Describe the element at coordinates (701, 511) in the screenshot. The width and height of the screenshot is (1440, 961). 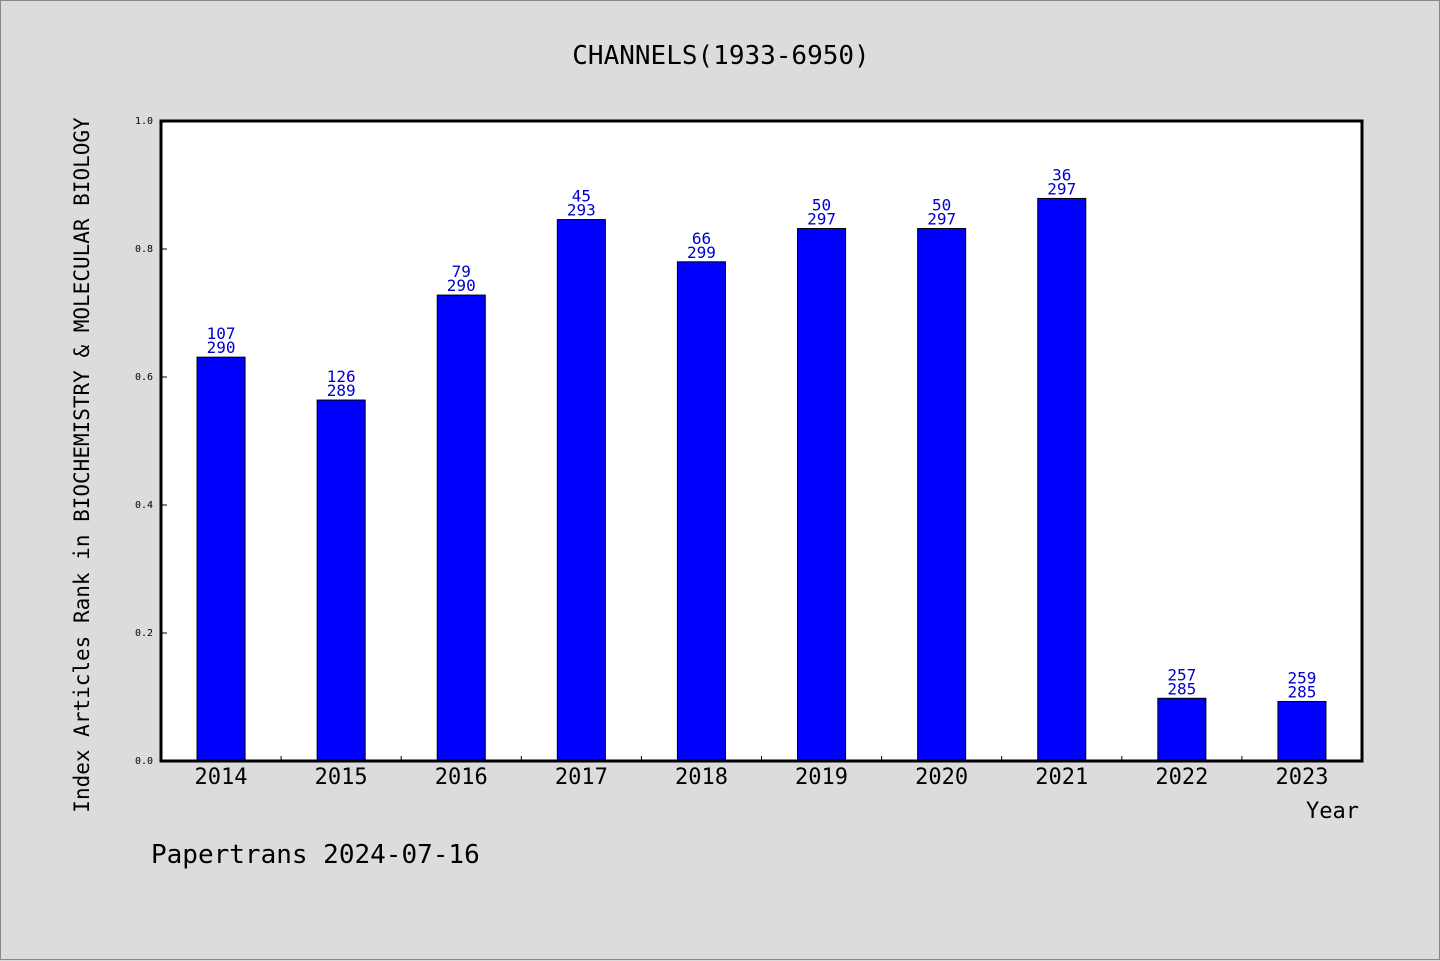
I see `bar-2018` at that location.